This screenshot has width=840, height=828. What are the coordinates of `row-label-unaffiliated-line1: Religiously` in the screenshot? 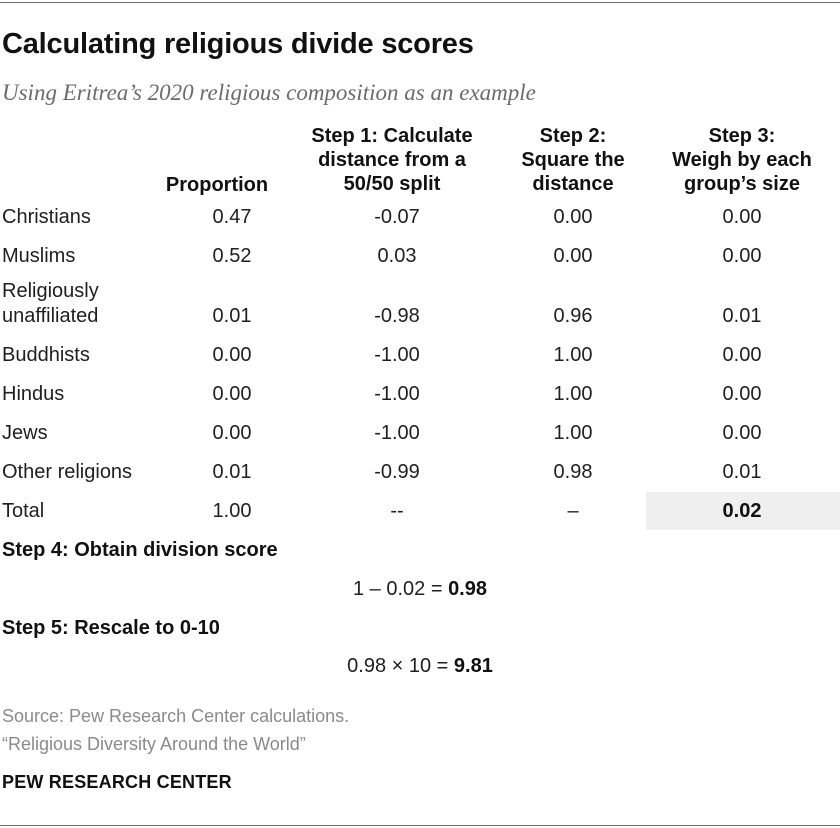 It's located at (50, 291).